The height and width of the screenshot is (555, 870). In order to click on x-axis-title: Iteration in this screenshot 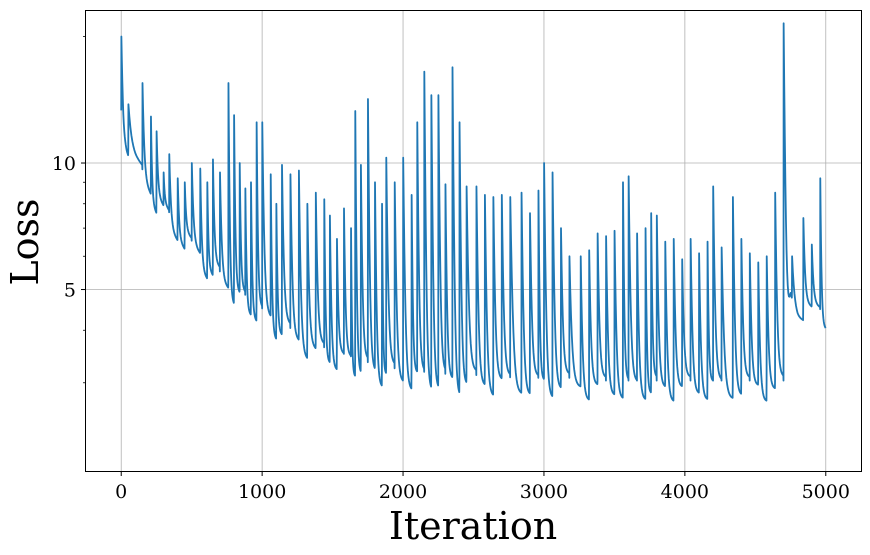, I will do `click(473, 526)`.